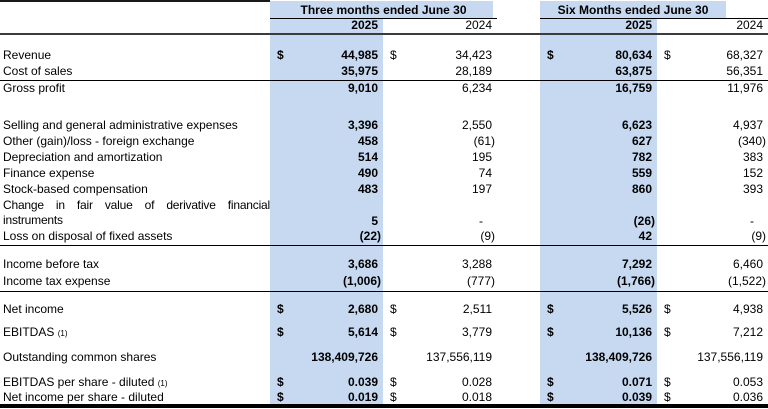 This screenshot has height=409, width=768. What do you see at coordinates (748, 264) in the screenshot?
I see `cell-value: 6,460` at bounding box center [748, 264].